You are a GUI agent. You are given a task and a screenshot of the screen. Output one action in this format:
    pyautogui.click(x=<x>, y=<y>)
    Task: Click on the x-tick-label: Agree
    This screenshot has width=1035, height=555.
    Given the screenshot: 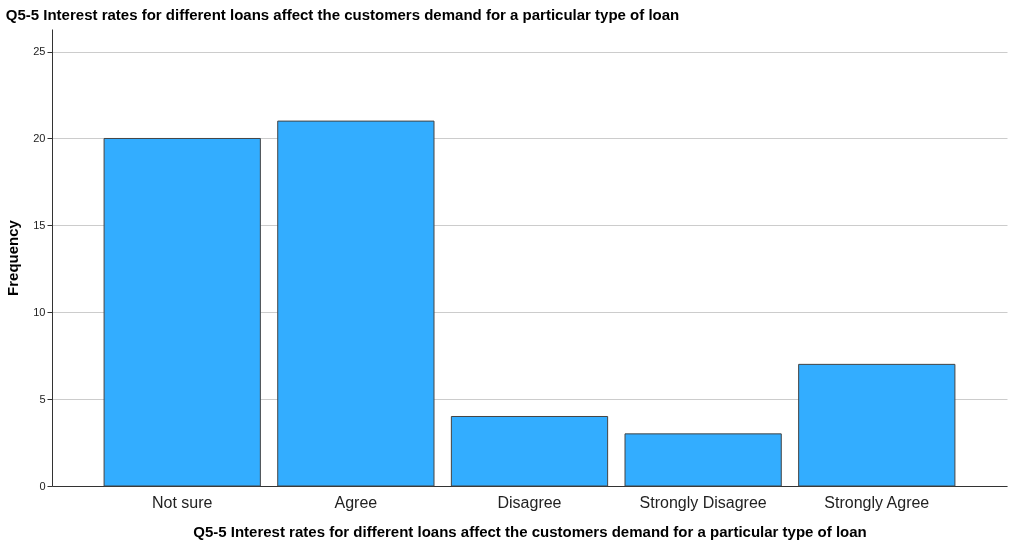 What is the action you would take?
    pyautogui.click(x=356, y=502)
    